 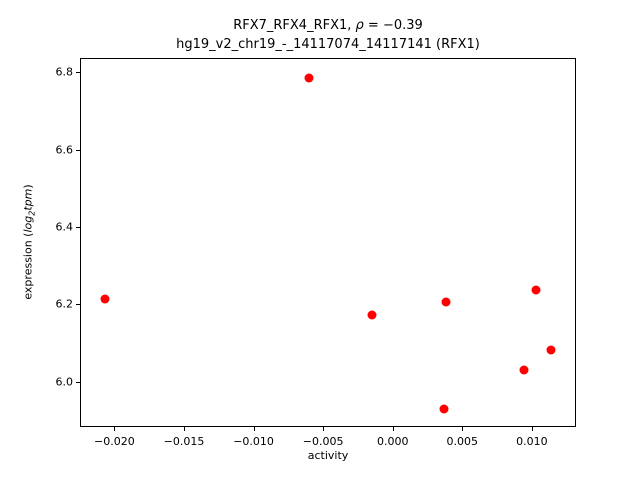 I want to click on x-tick-label: −0.020, so click(x=114, y=441).